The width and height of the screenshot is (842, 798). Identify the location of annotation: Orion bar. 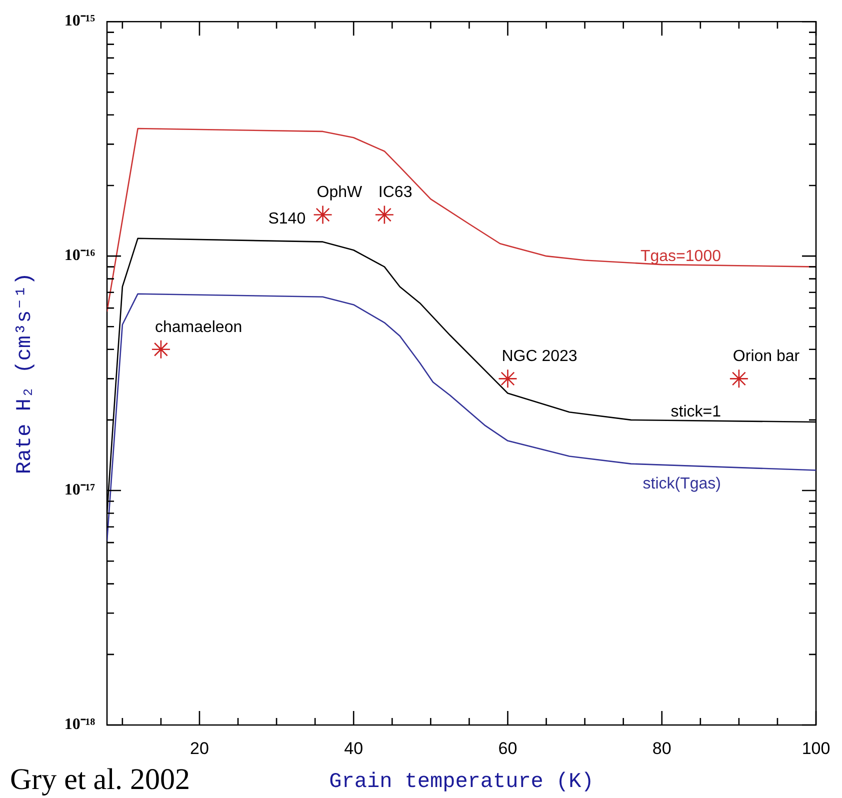
(766, 357).